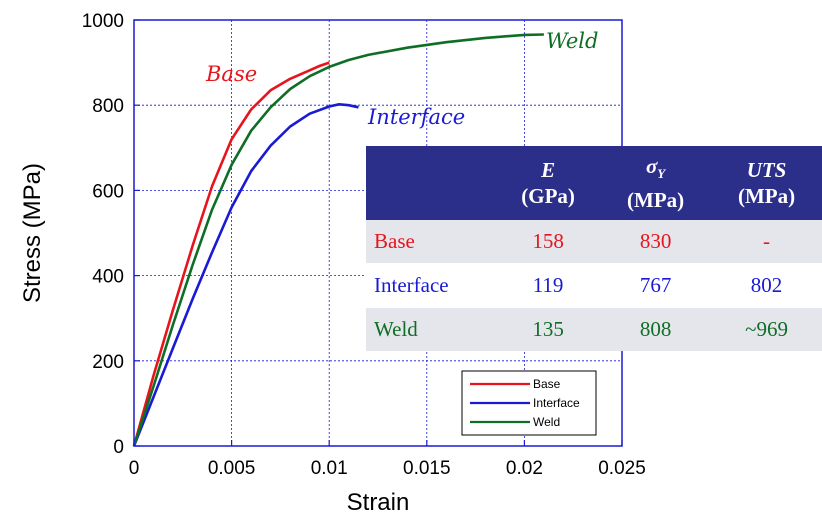 This screenshot has height=518, width=822. I want to click on header-empty, so click(431, 183).